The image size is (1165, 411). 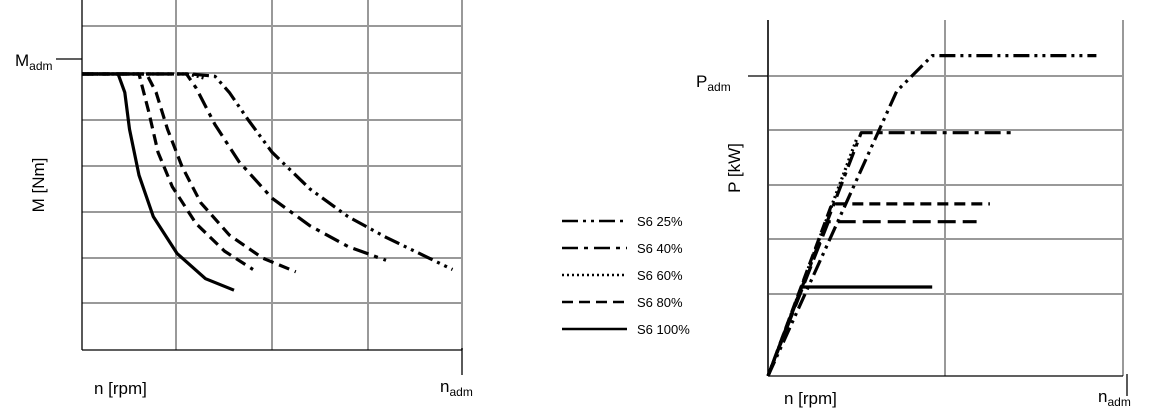 What do you see at coordinates (622, 302) in the screenshot?
I see `legend-item-s6-80: S6 80%` at bounding box center [622, 302].